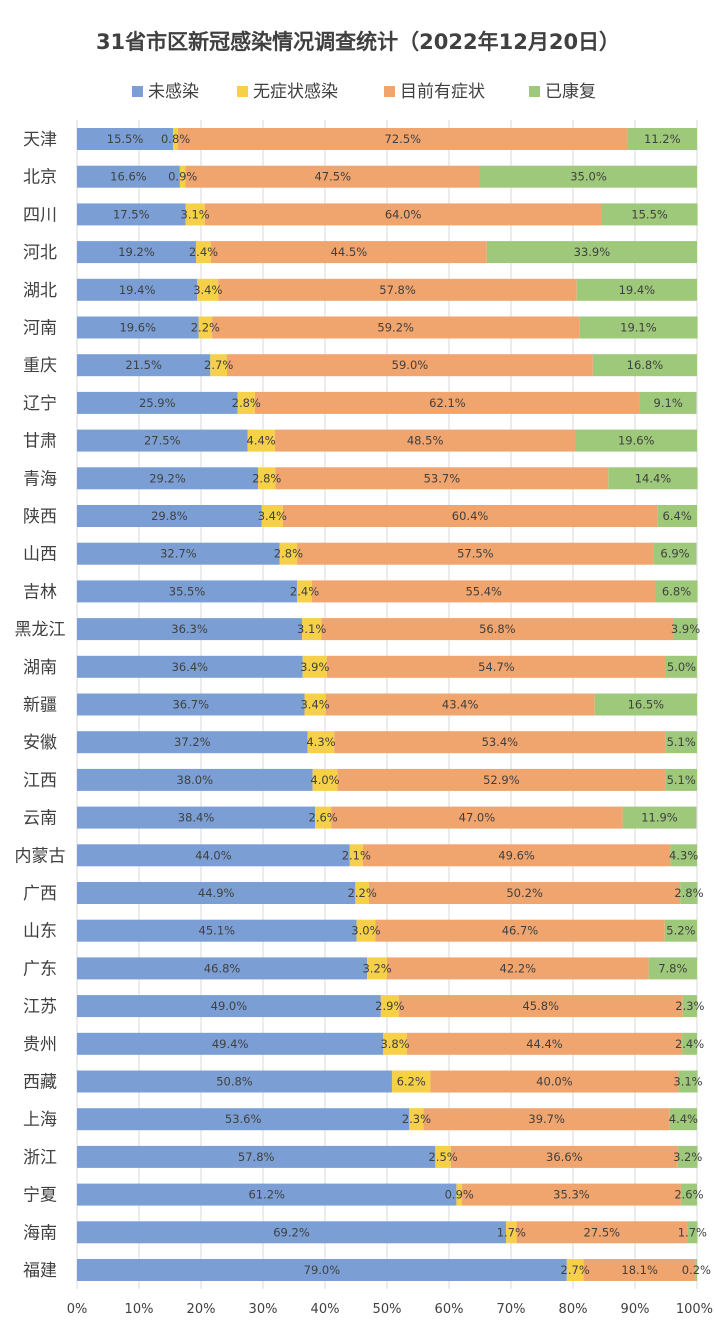 The image size is (716, 1339). What do you see at coordinates (573, 1309) in the screenshot?
I see `x-tick-label: 80%` at bounding box center [573, 1309].